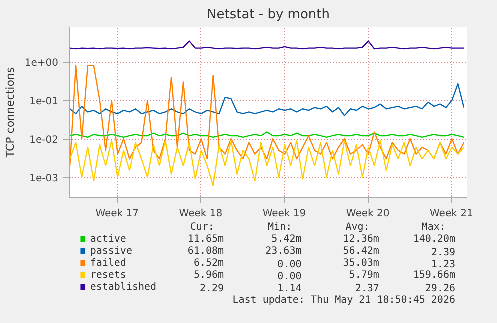 Image resolution: width=497 pixels, height=323 pixels. What do you see at coordinates (344, 300) in the screenshot?
I see `text: Last update: Thu May 21 18:50:45 2026` at bounding box center [344, 300].